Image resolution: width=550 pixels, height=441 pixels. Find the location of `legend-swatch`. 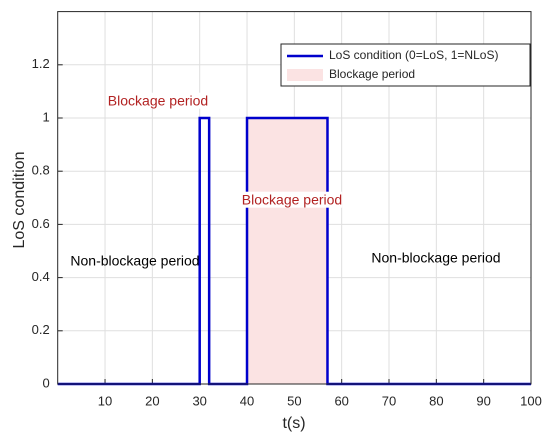

legend-swatch is located at coordinates (305, 75).